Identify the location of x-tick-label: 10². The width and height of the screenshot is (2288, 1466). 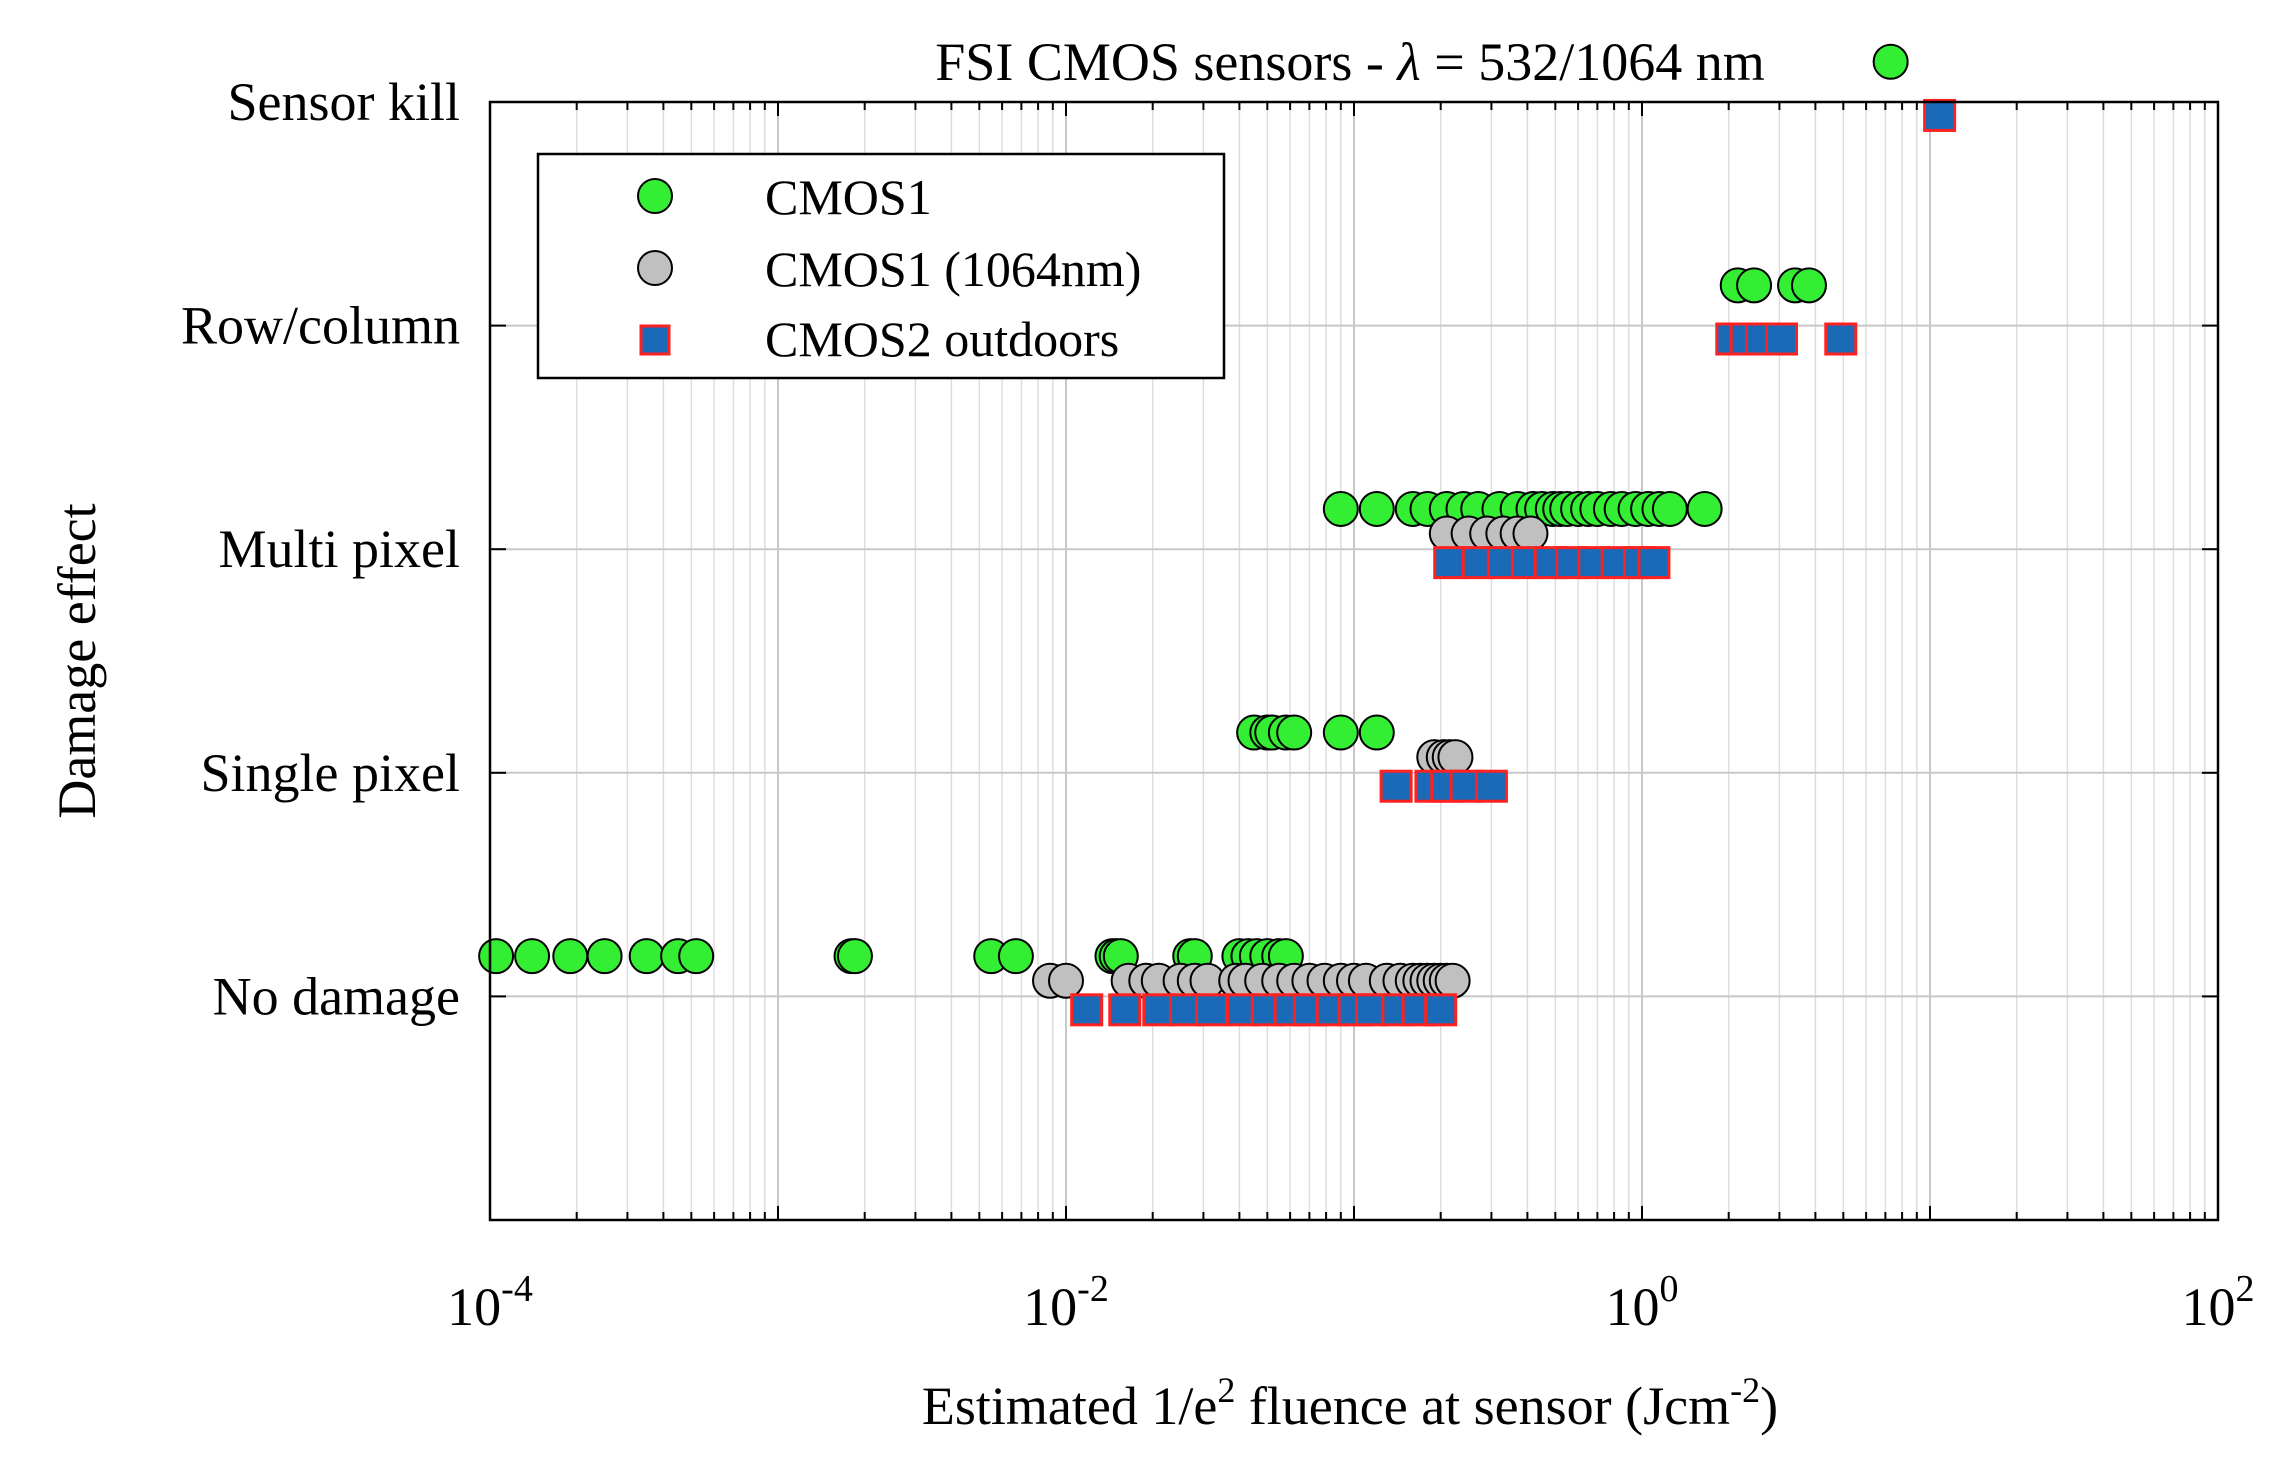
(2218, 1302).